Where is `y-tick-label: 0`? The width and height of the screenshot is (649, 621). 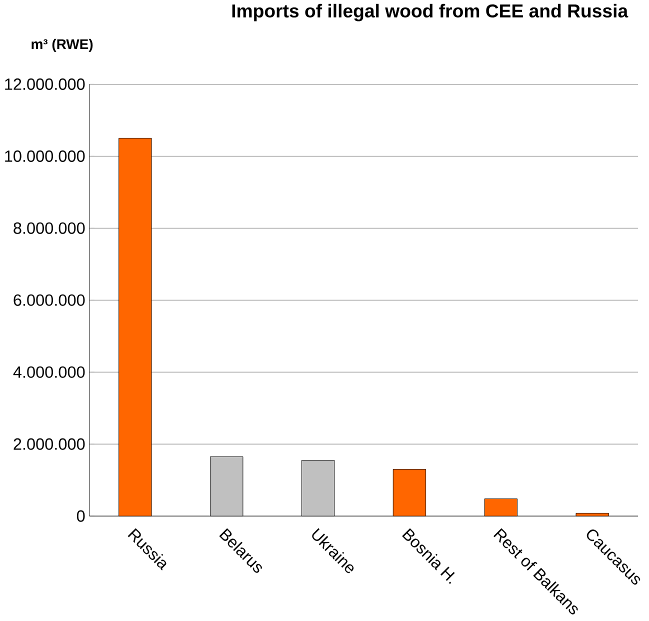 y-tick-label: 0 is located at coordinates (80, 516).